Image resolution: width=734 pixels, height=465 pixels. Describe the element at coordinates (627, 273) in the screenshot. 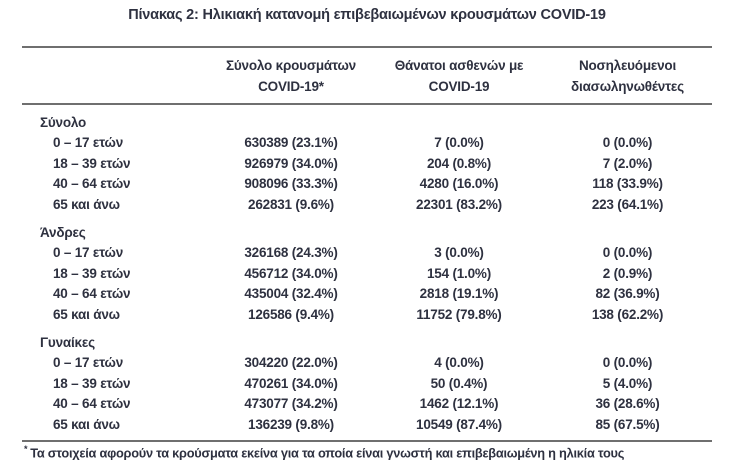

I see `intubated-value: 2 (0.9%)` at that location.